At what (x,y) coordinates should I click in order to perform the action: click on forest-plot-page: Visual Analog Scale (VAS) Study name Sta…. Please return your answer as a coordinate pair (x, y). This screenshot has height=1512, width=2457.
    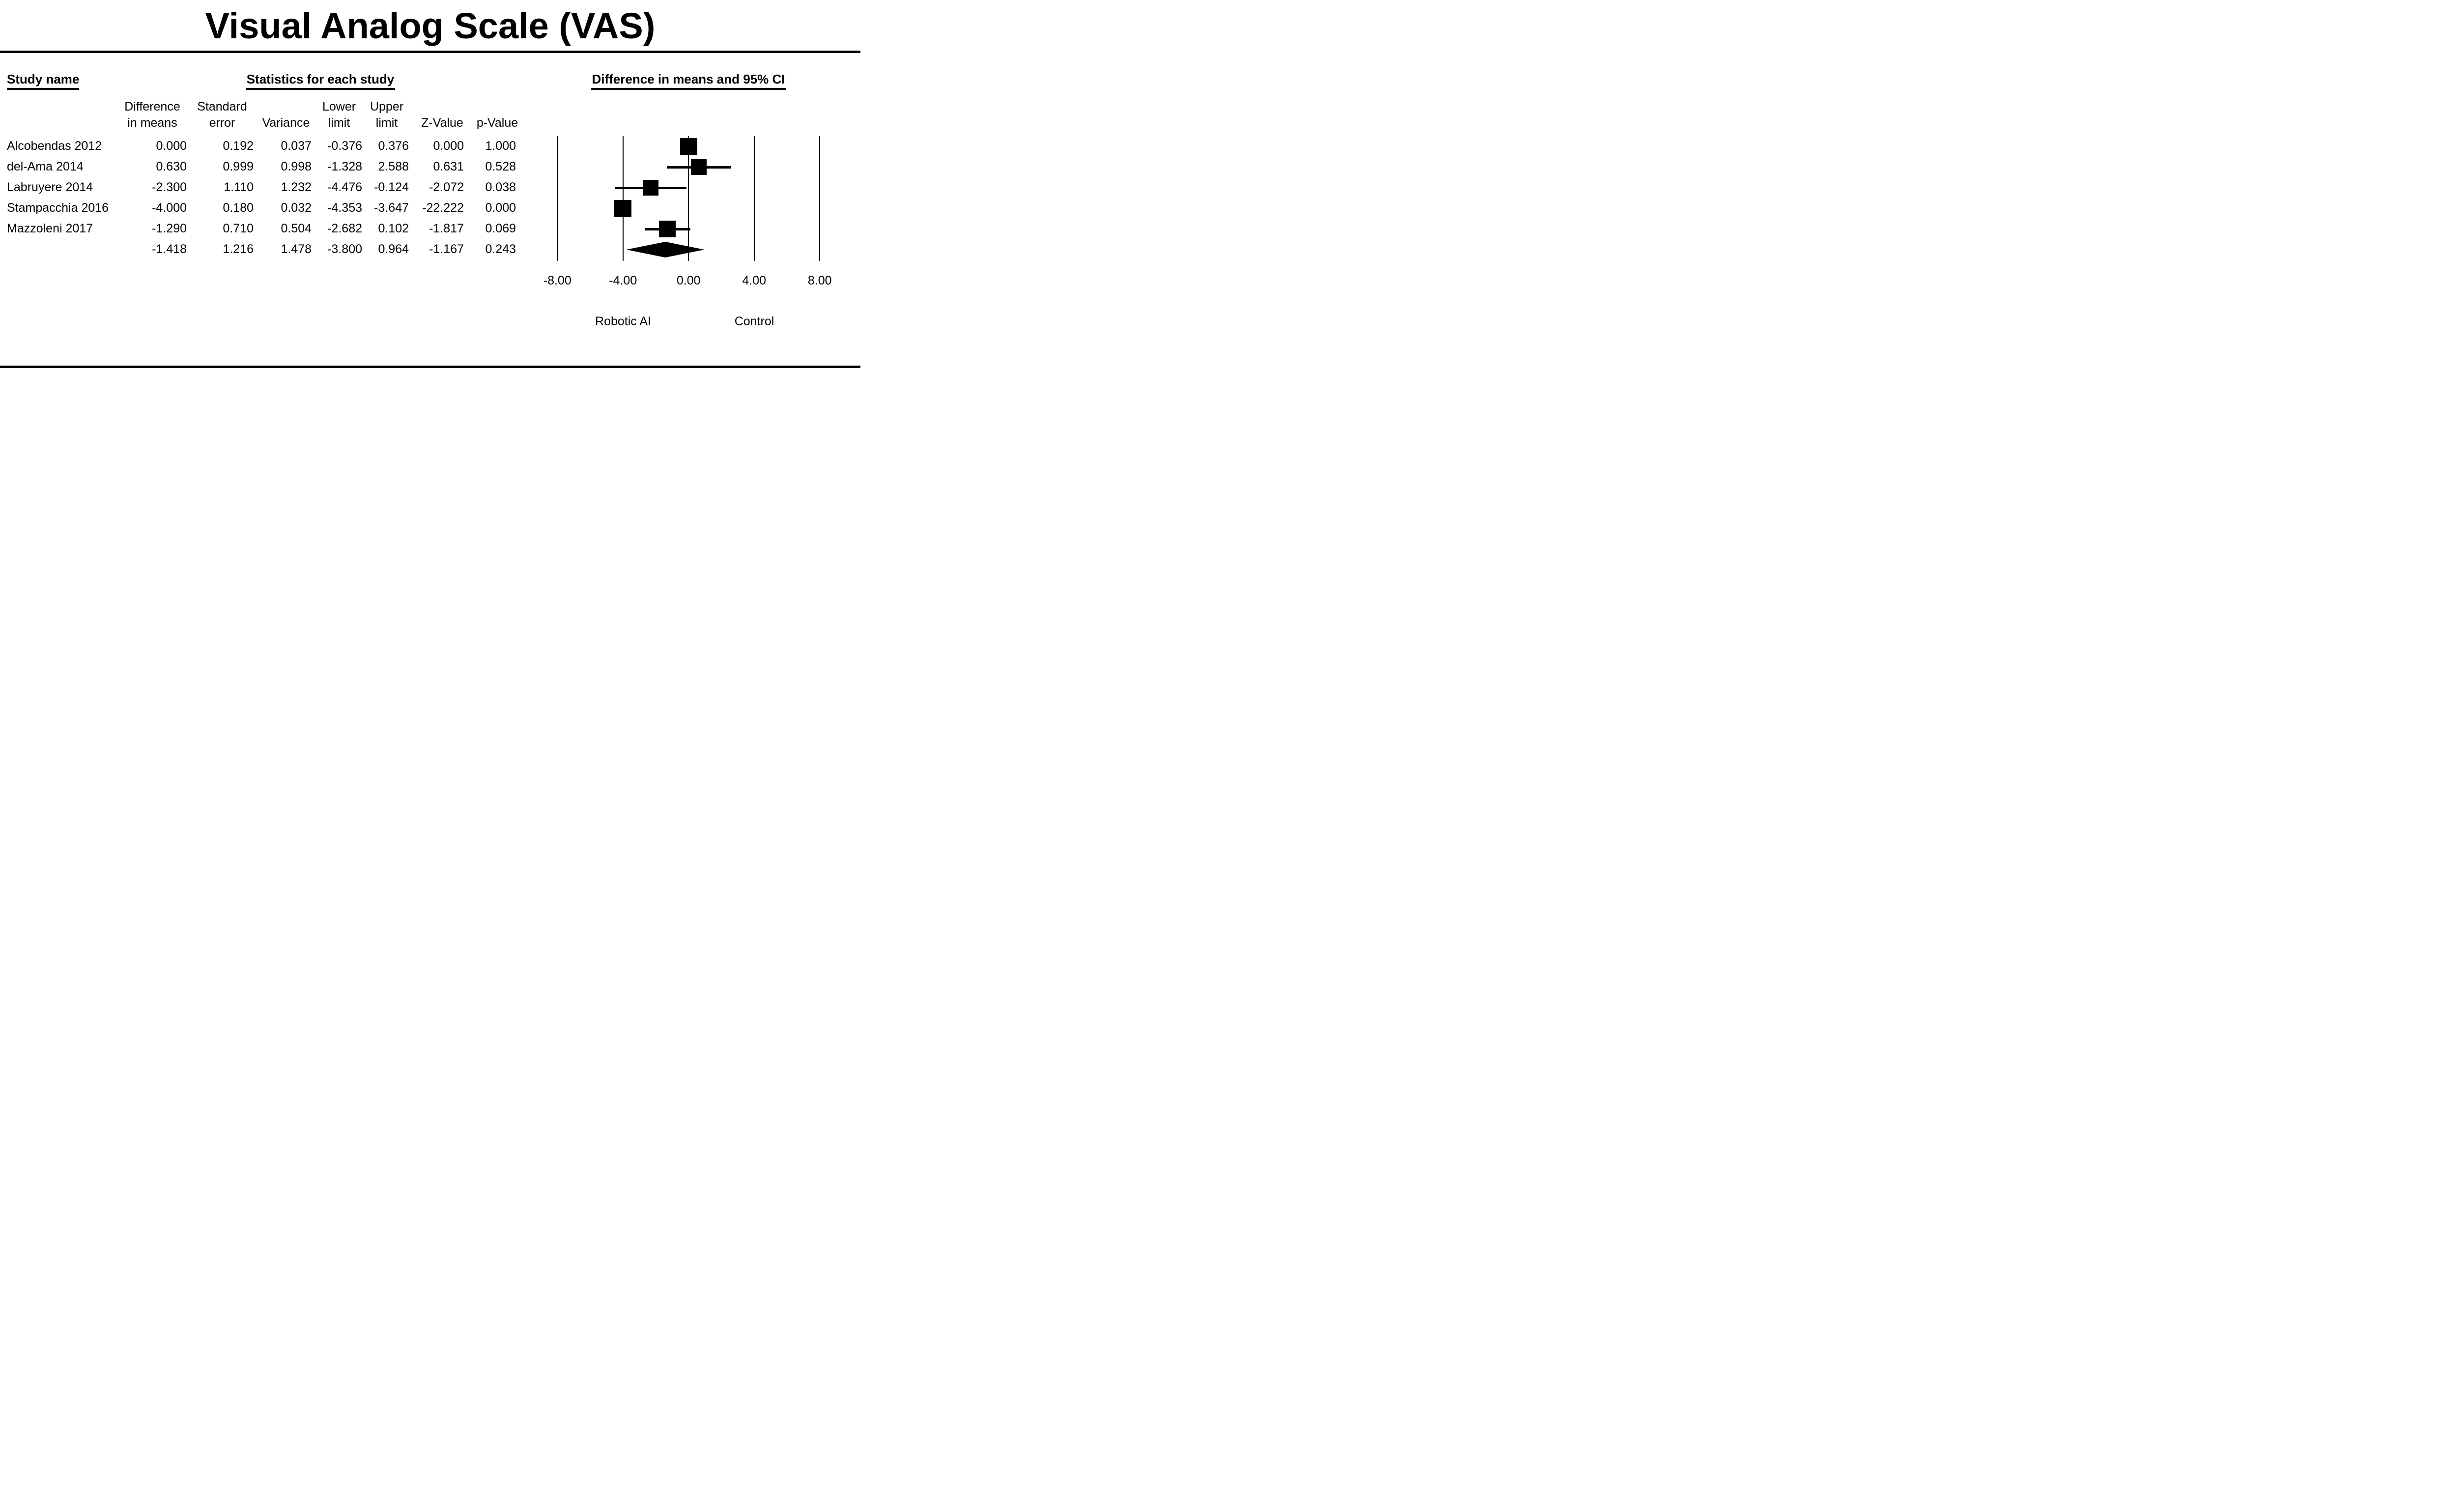
    Looking at the image, I should click on (430, 189).